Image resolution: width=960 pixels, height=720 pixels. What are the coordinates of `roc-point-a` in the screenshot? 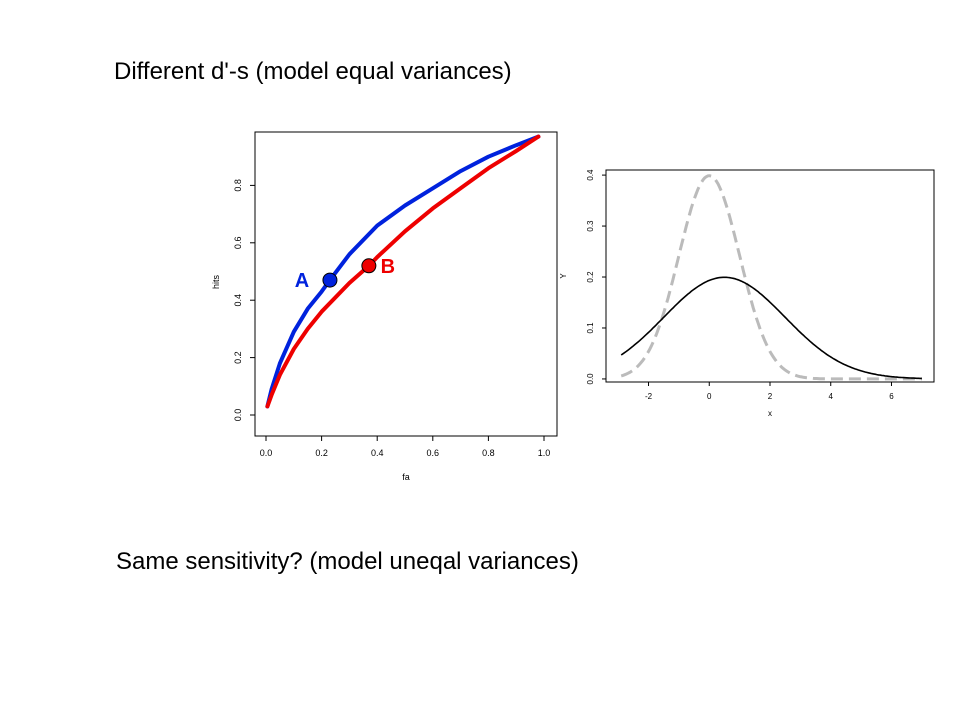 It's located at (330, 280).